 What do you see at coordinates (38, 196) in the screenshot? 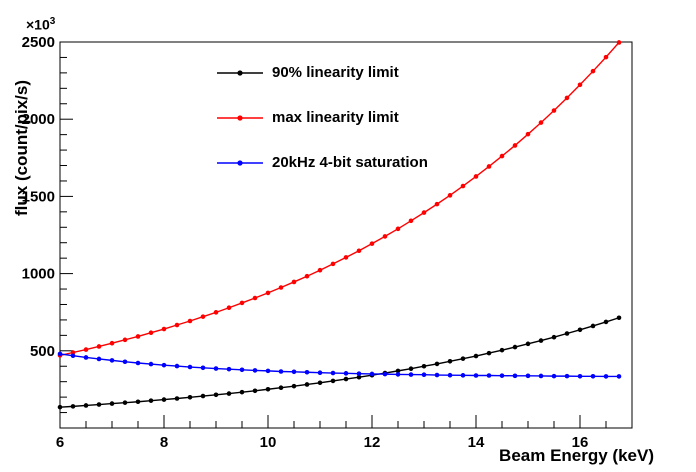
I see `y-tick-label: 1500` at bounding box center [38, 196].